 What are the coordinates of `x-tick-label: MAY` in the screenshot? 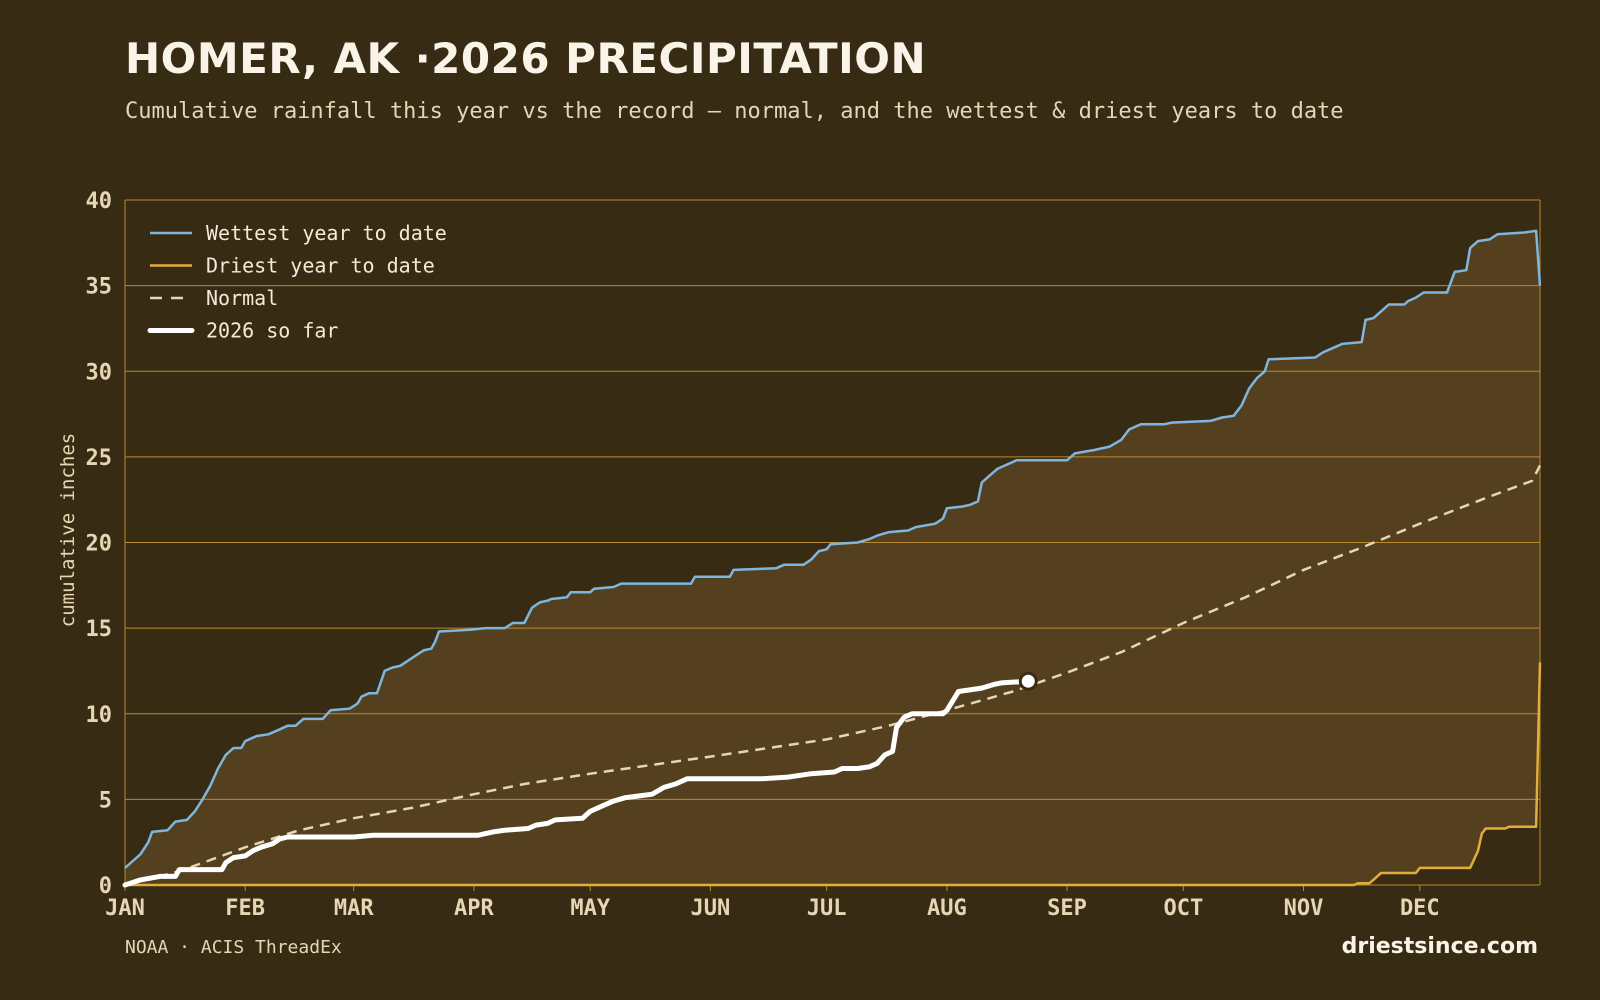 It's located at (590, 908).